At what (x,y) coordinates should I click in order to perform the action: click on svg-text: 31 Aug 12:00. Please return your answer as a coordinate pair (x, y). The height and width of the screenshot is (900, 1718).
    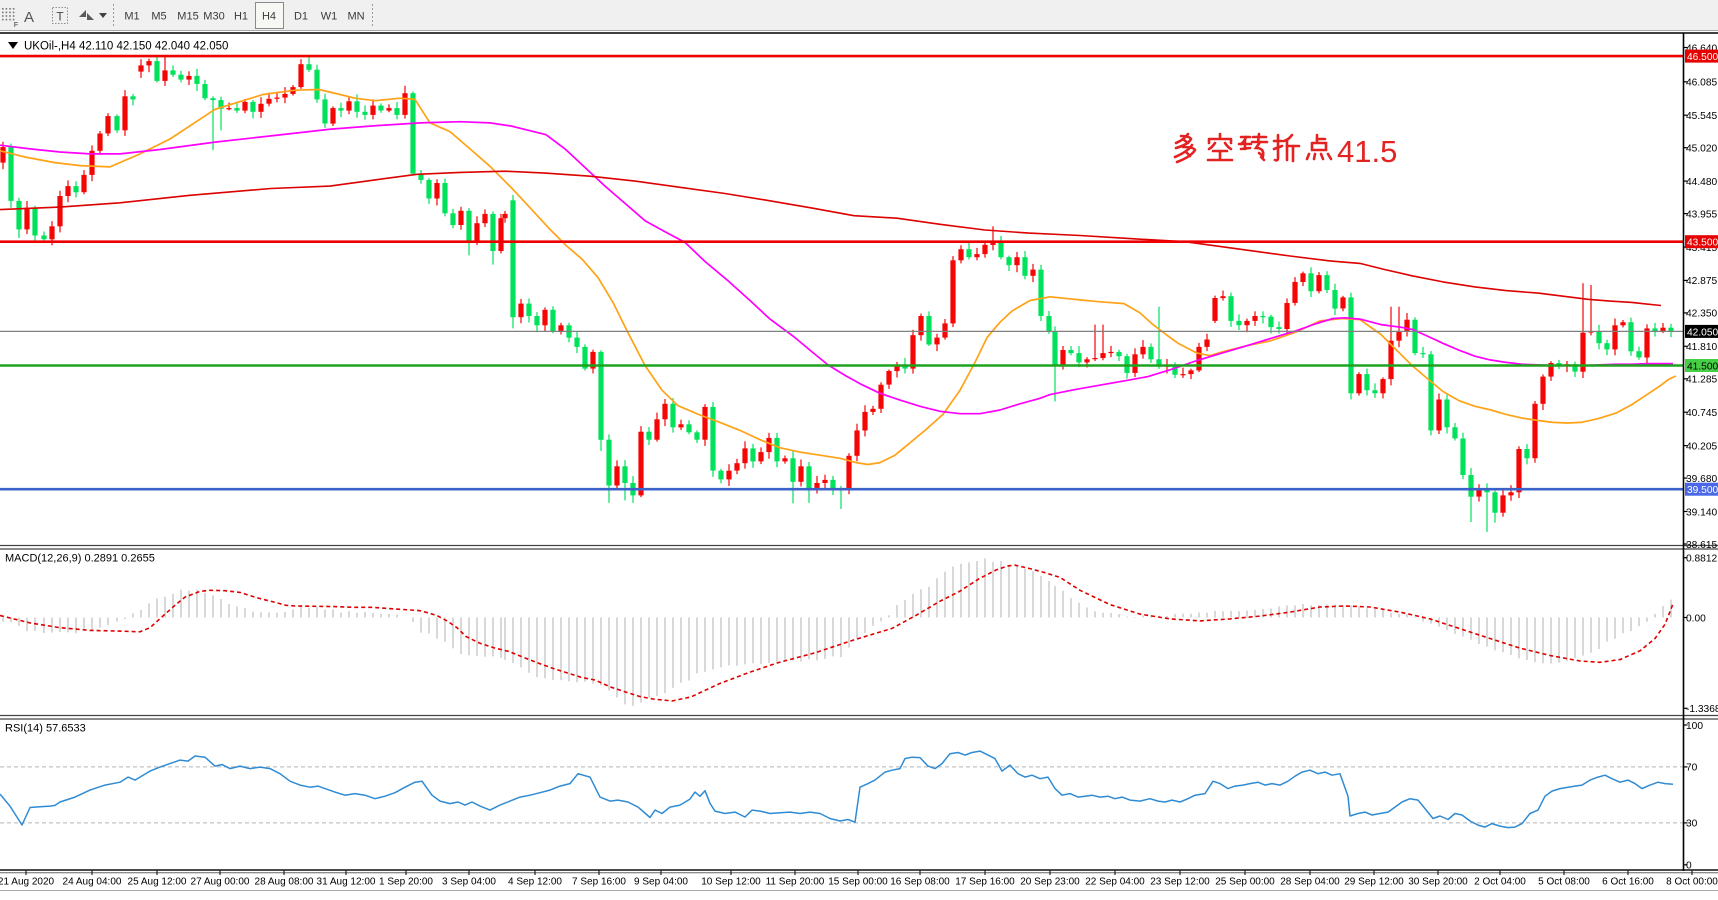
    Looking at the image, I should click on (346, 882).